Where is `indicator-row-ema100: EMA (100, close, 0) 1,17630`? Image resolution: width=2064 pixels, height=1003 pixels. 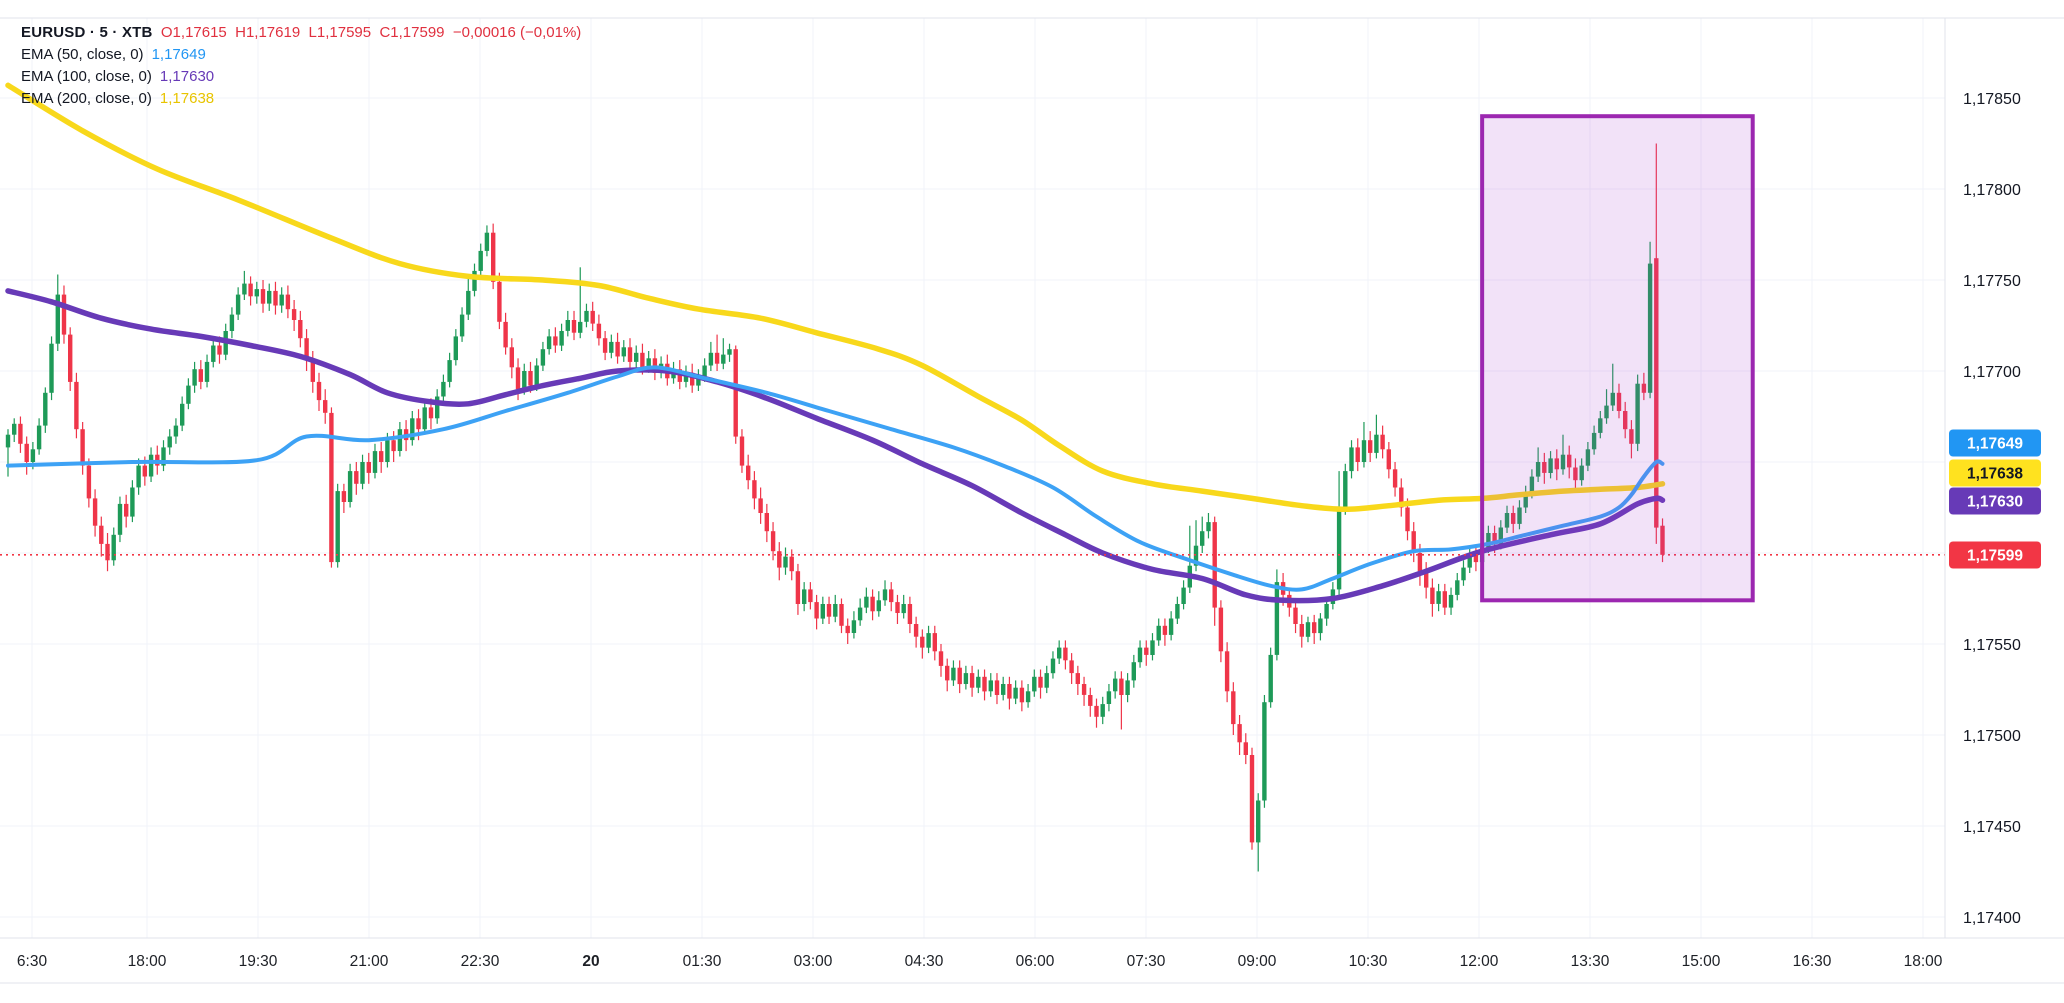 indicator-row-ema100: EMA (100, close, 0) 1,17630 is located at coordinates (301, 77).